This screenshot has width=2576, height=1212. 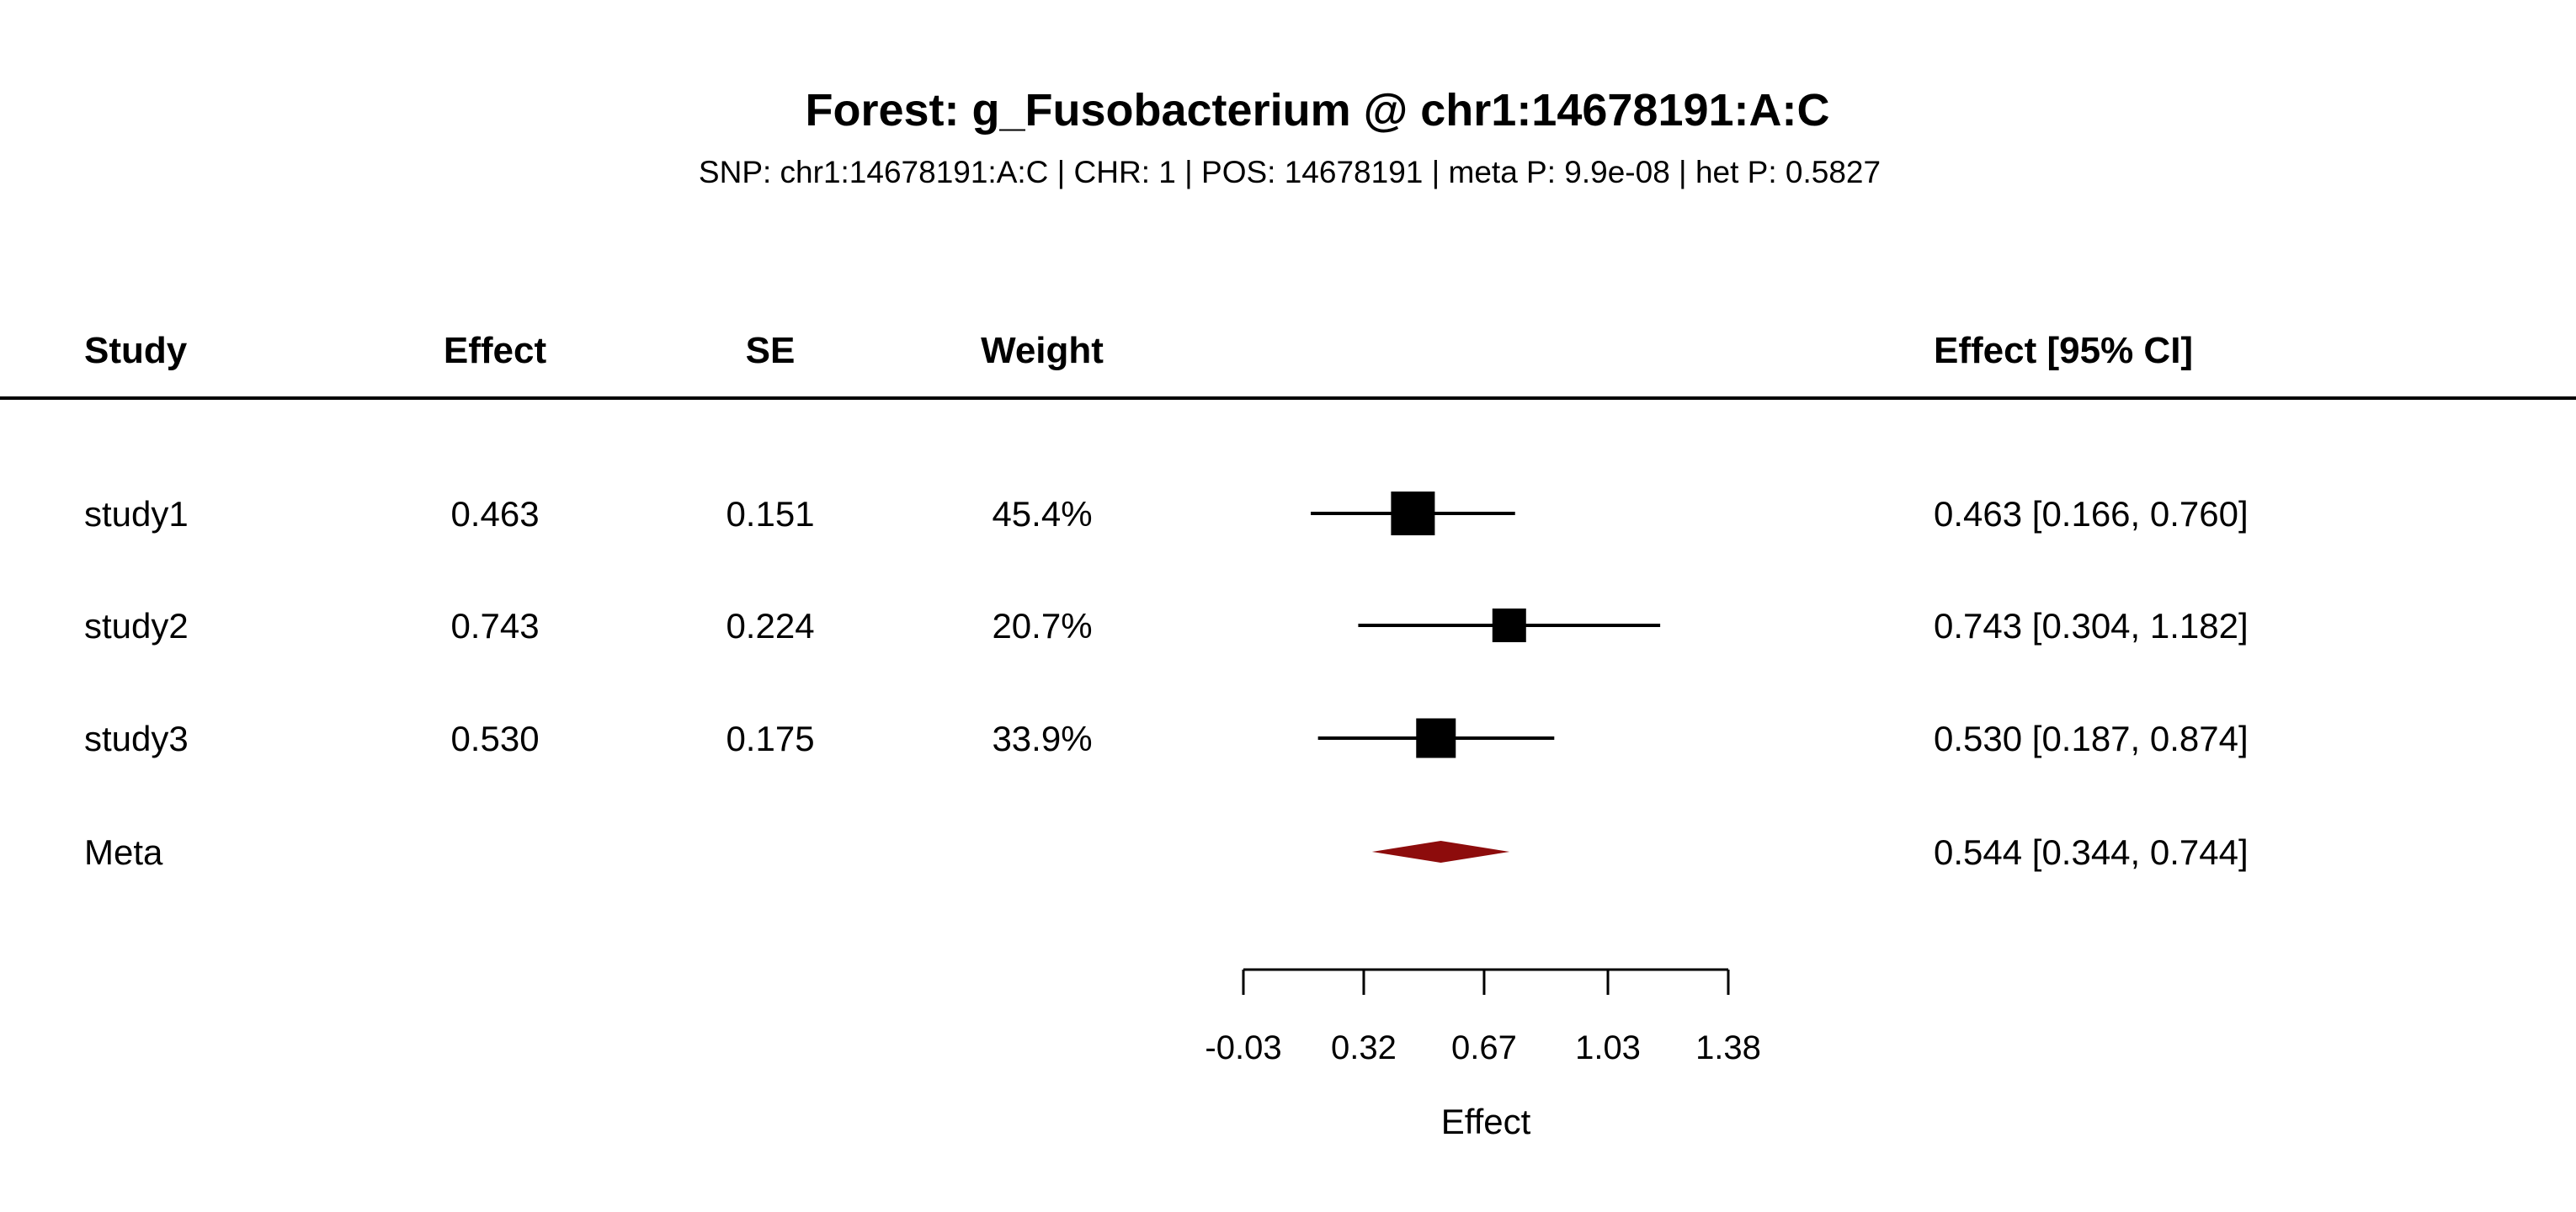 What do you see at coordinates (771, 626) in the screenshot?
I see `se-value: 0.224` at bounding box center [771, 626].